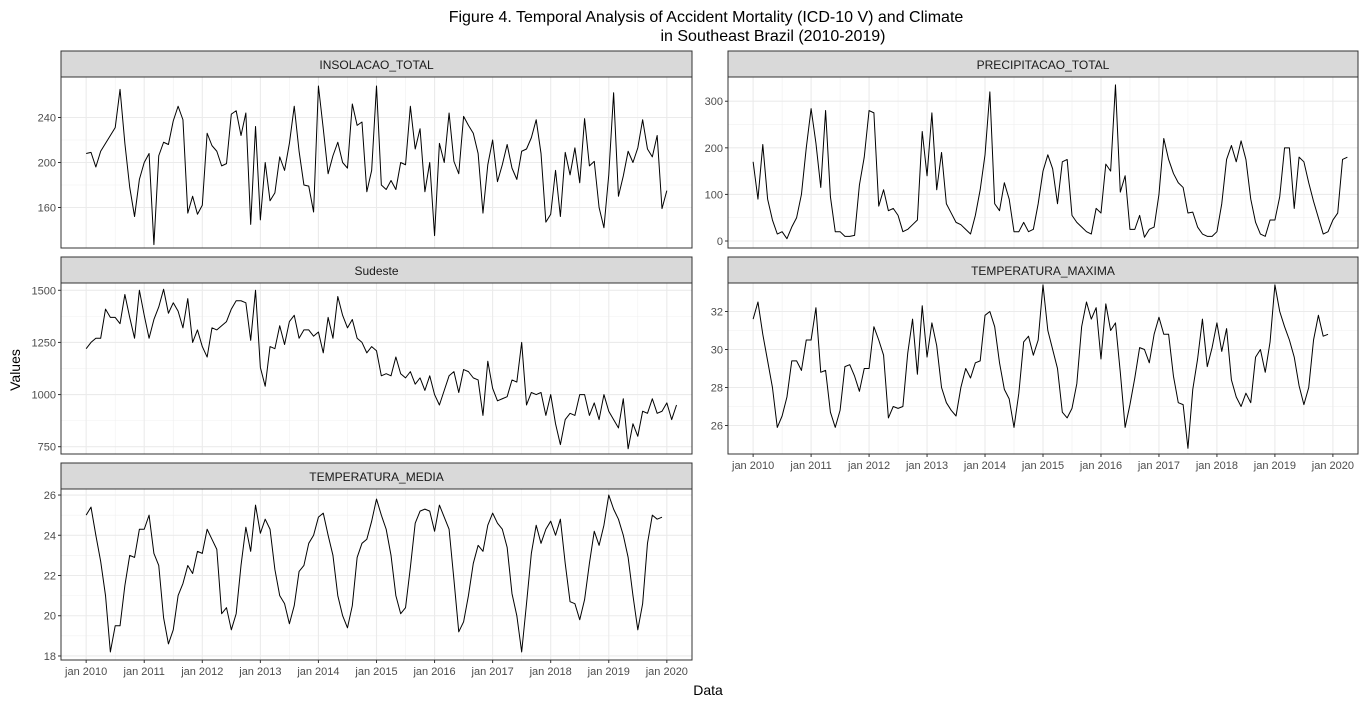  What do you see at coordinates (717, 351) in the screenshot?
I see `y-tick-label: 30` at bounding box center [717, 351].